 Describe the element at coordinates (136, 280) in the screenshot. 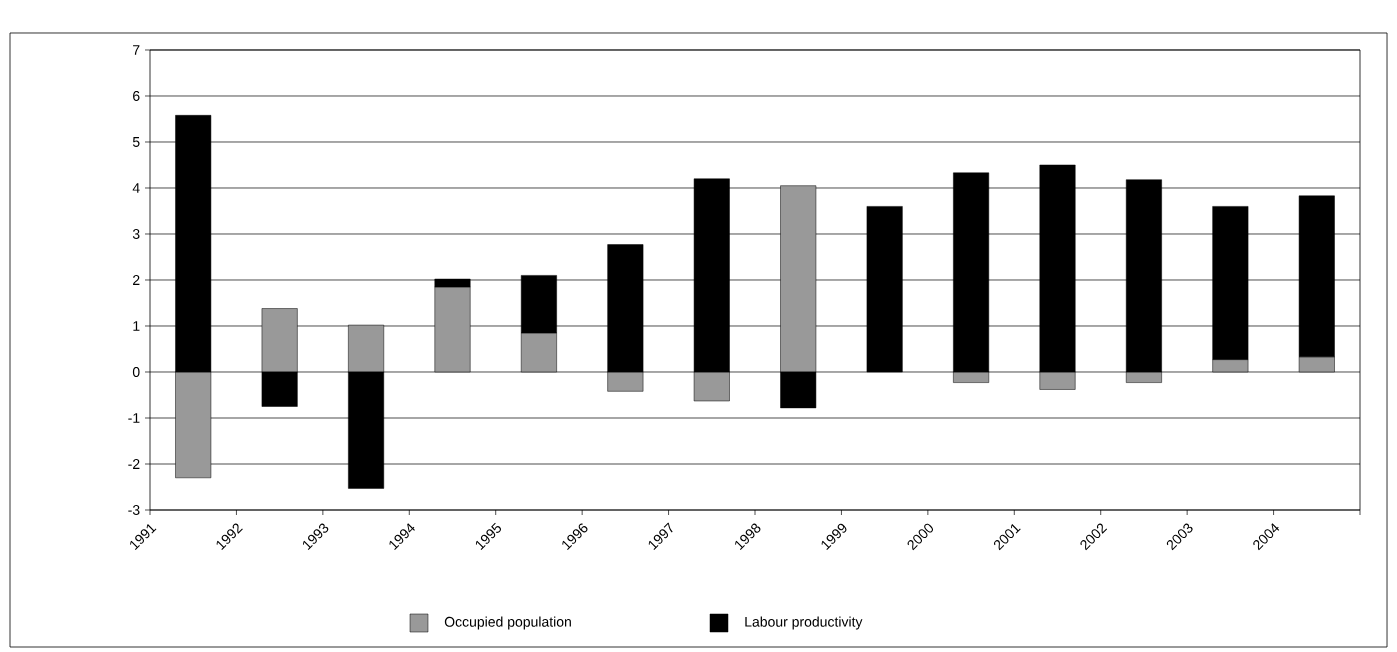

I see `y-tick-label: 2` at that location.